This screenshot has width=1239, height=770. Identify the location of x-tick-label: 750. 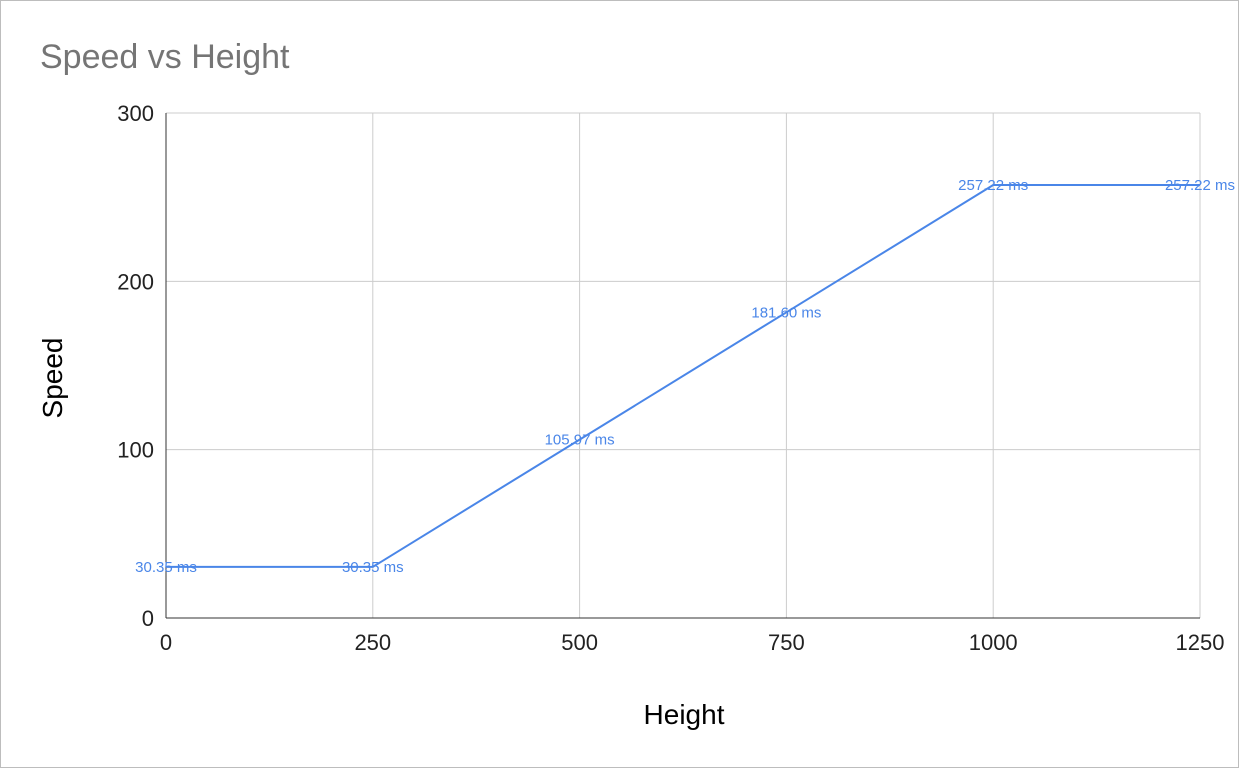
(786, 642).